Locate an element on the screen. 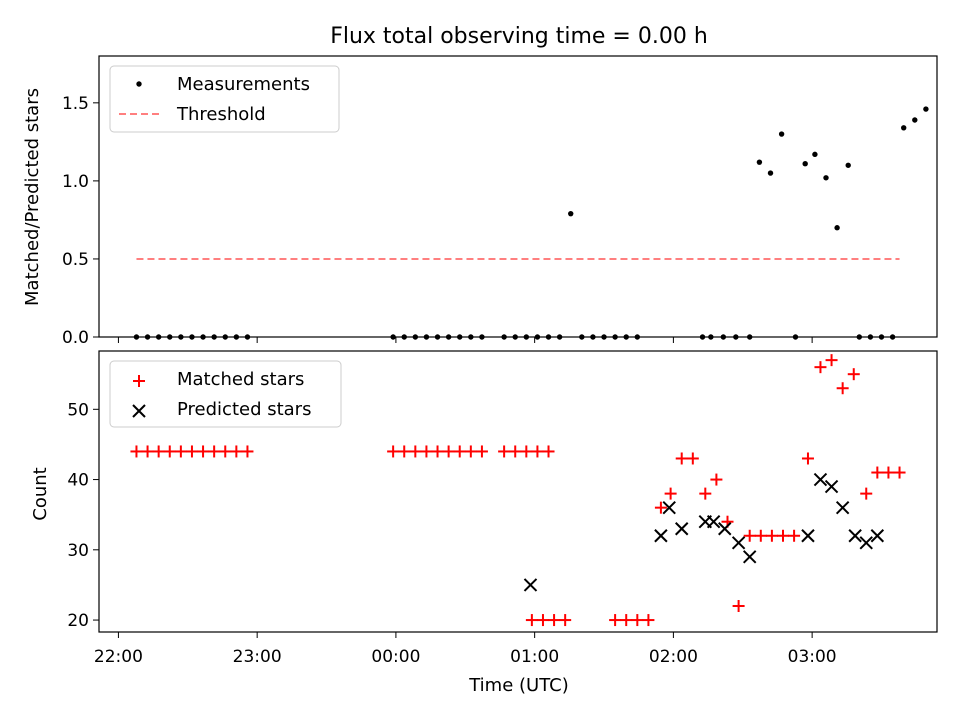  x-tick-label: 00:00 is located at coordinates (395, 657).